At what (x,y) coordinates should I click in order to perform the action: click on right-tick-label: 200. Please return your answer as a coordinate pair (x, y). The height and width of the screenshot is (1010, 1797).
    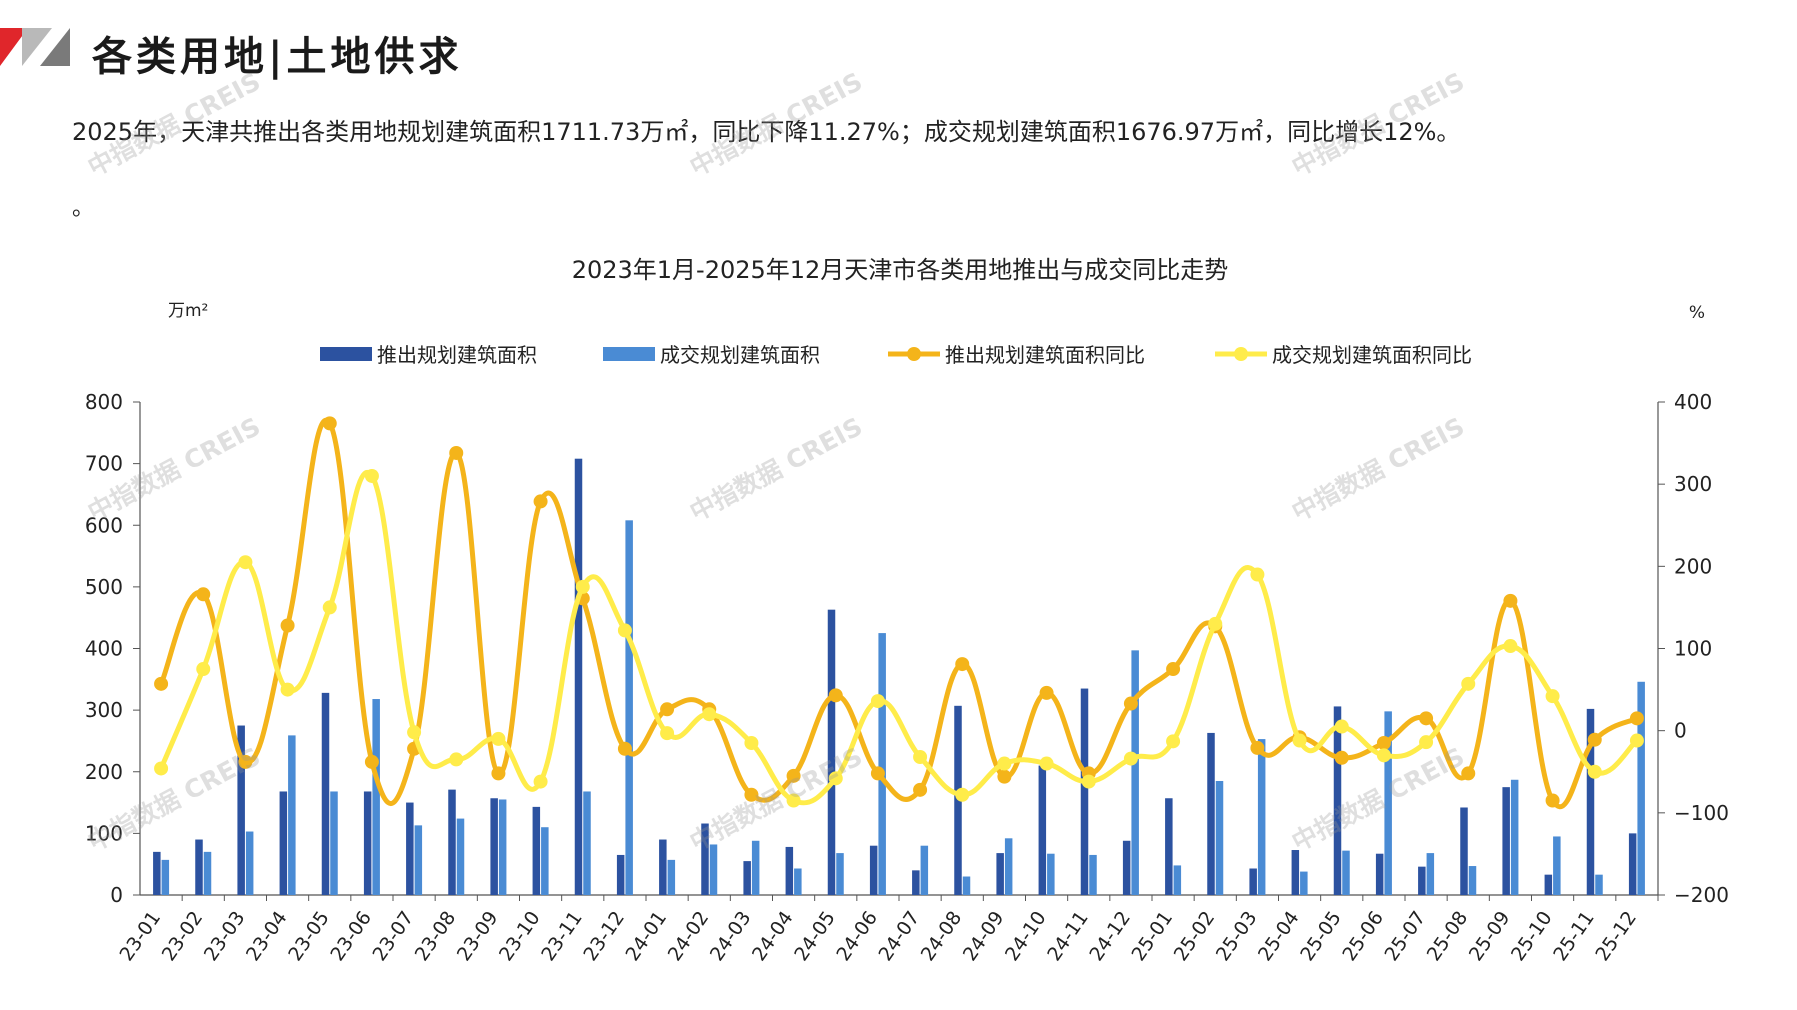
    Looking at the image, I should click on (1693, 566).